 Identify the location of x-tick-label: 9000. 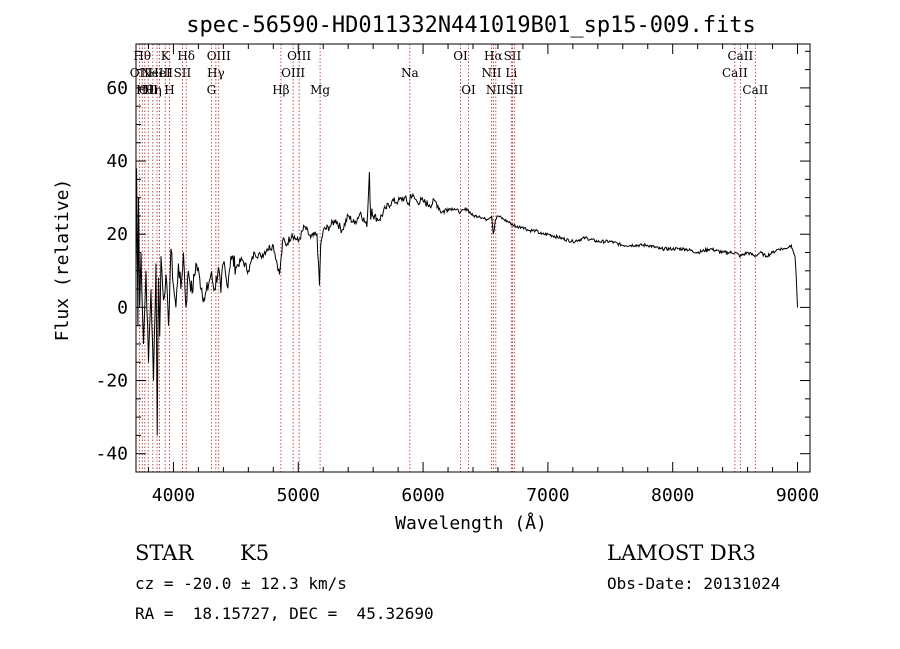
(797, 495).